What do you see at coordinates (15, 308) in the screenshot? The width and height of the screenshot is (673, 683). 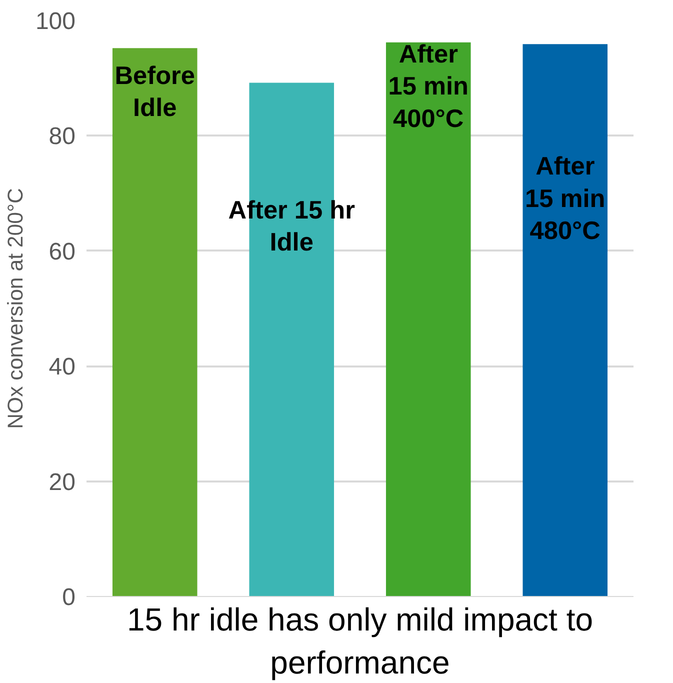 I see `y-axis-title: NOx conversion at 200°C` at bounding box center [15, 308].